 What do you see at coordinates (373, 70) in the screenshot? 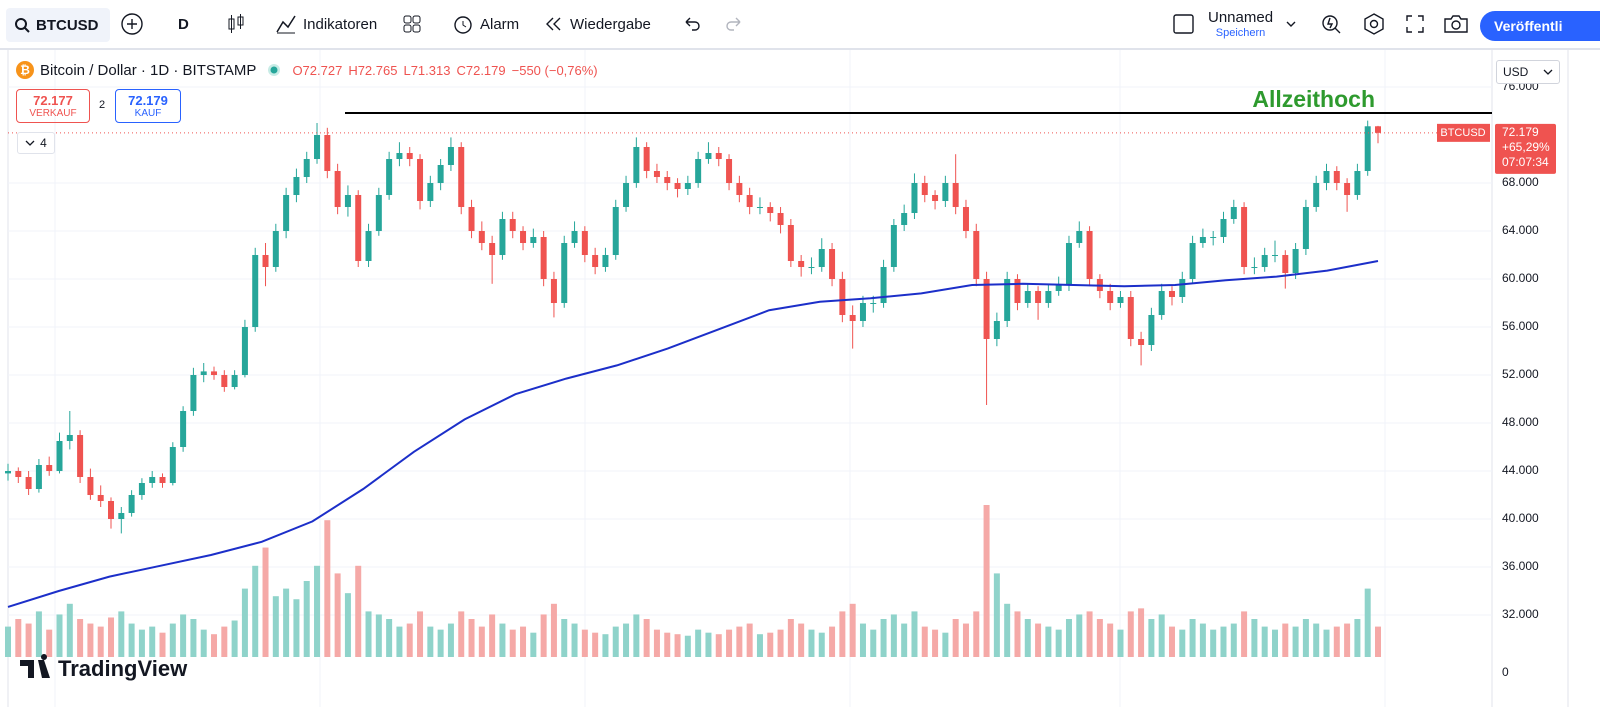
I see `ohlc-value: H72.765` at bounding box center [373, 70].